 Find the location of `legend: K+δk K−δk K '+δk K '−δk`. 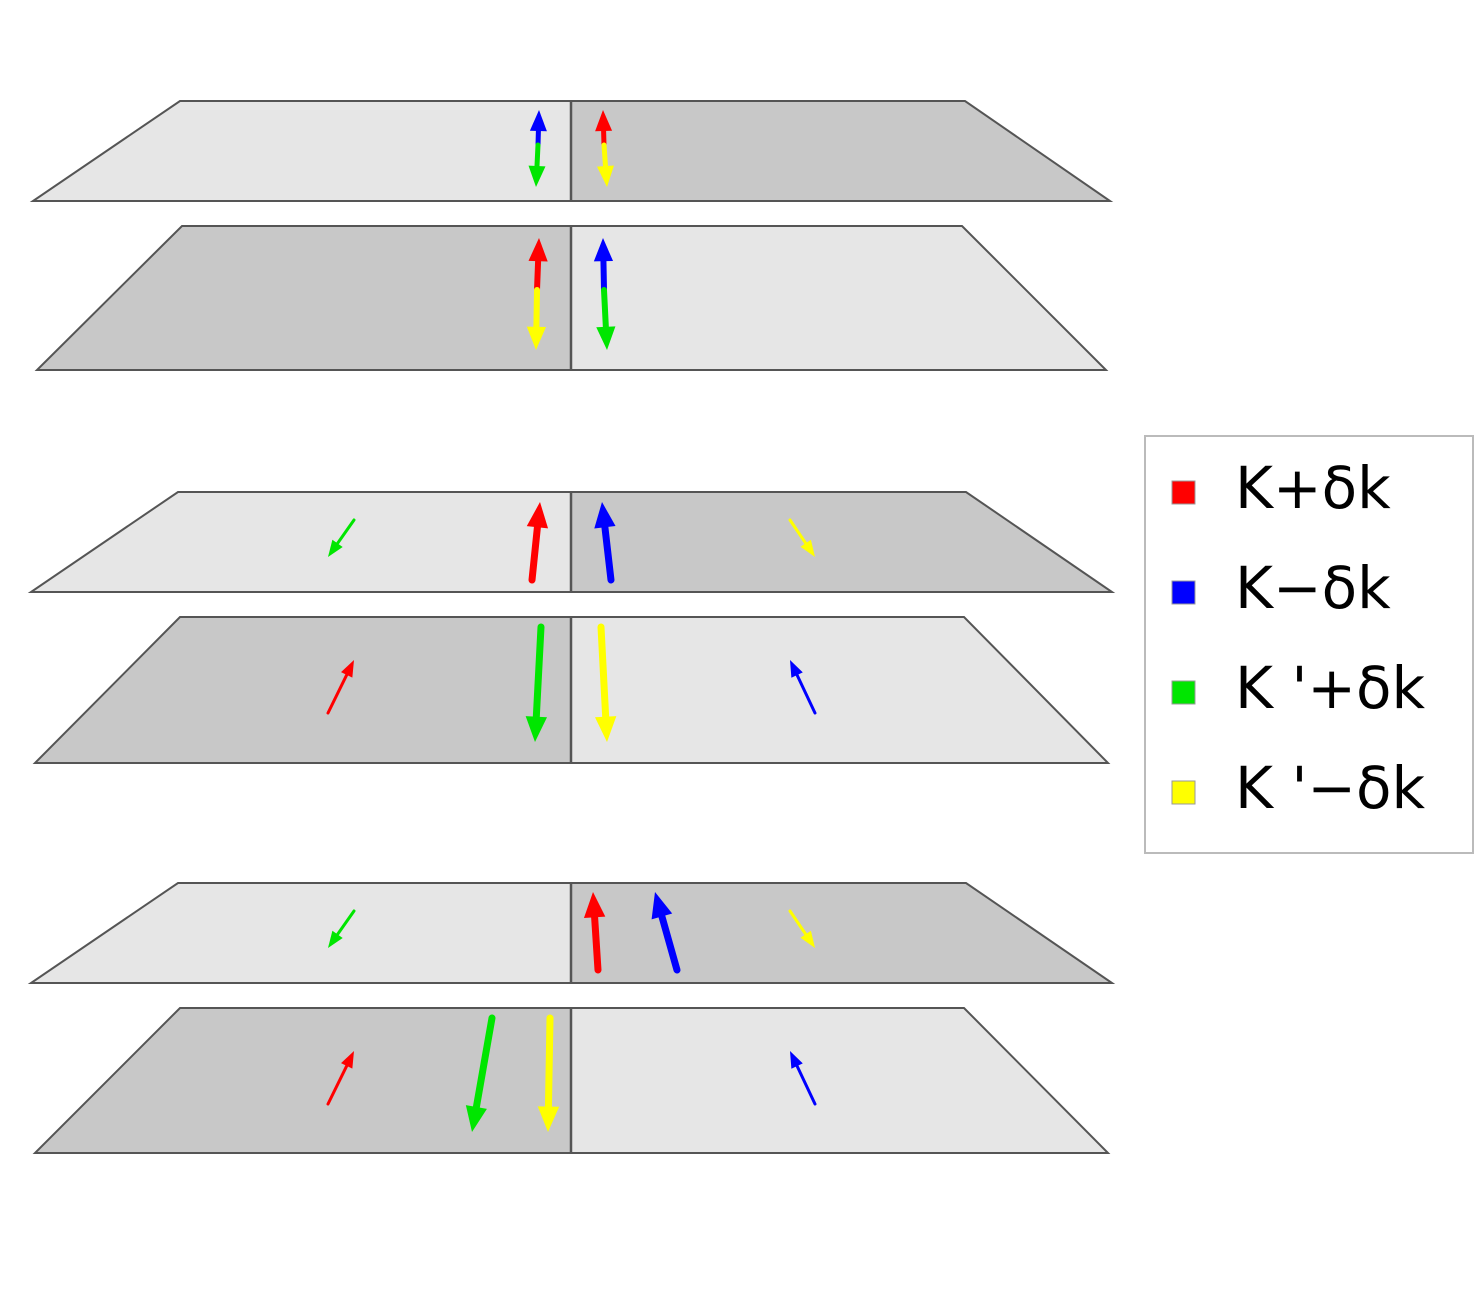

legend: K+δk K−δk K '+δk K '−δk is located at coordinates (1309, 644).